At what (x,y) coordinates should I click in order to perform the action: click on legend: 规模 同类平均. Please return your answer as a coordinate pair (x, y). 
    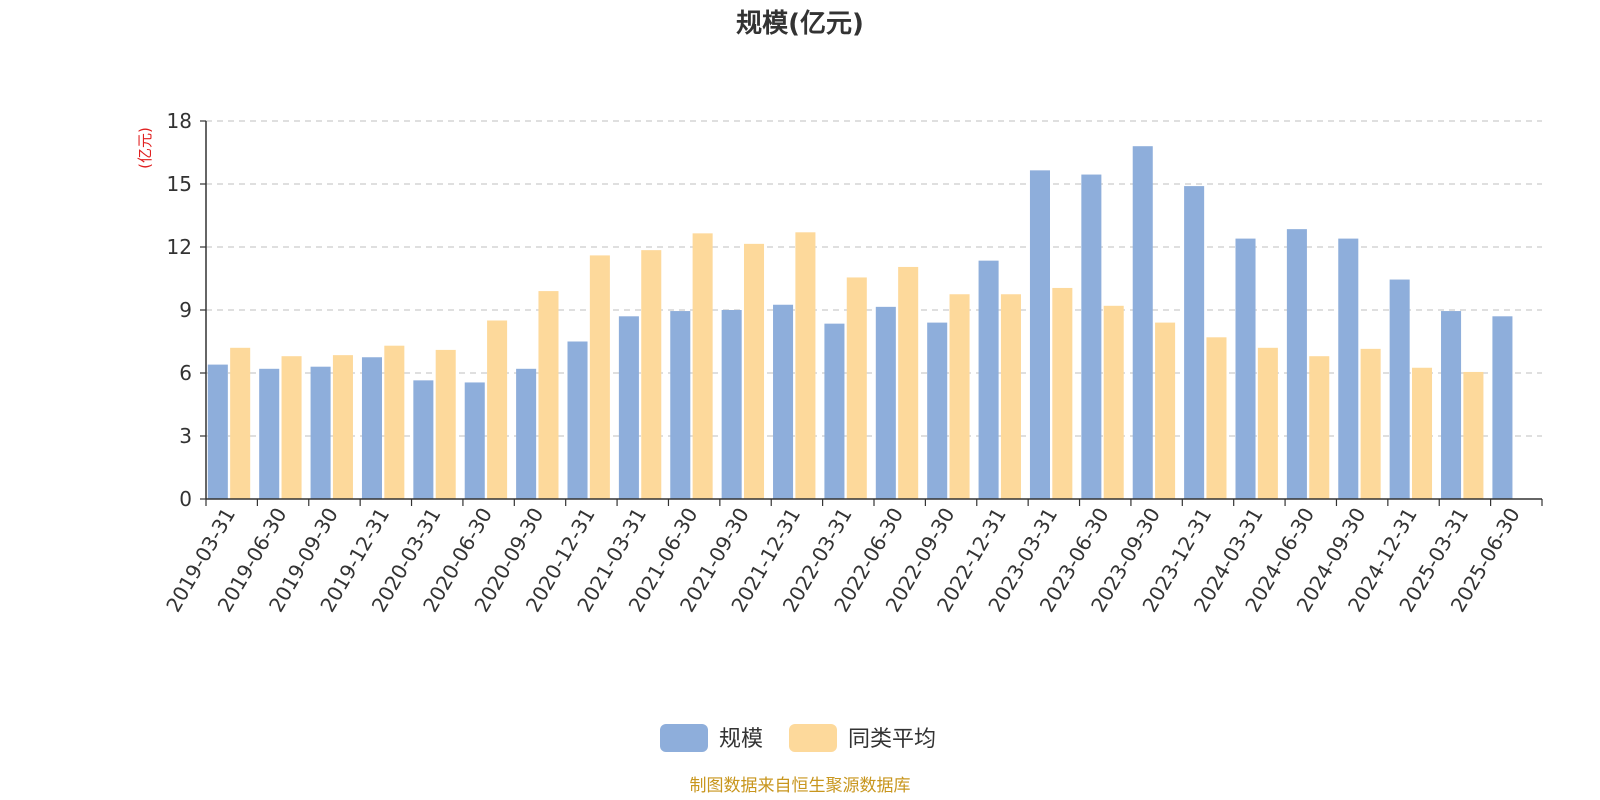
    Looking at the image, I should click on (798, 738).